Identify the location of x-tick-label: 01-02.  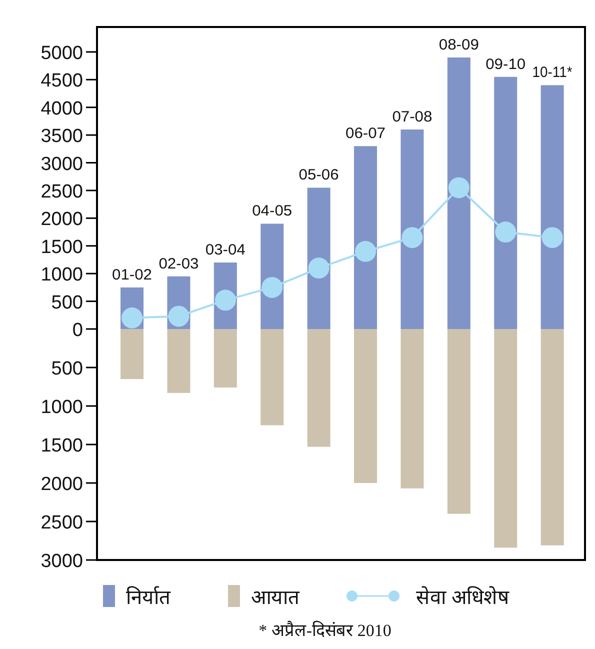
(132, 275).